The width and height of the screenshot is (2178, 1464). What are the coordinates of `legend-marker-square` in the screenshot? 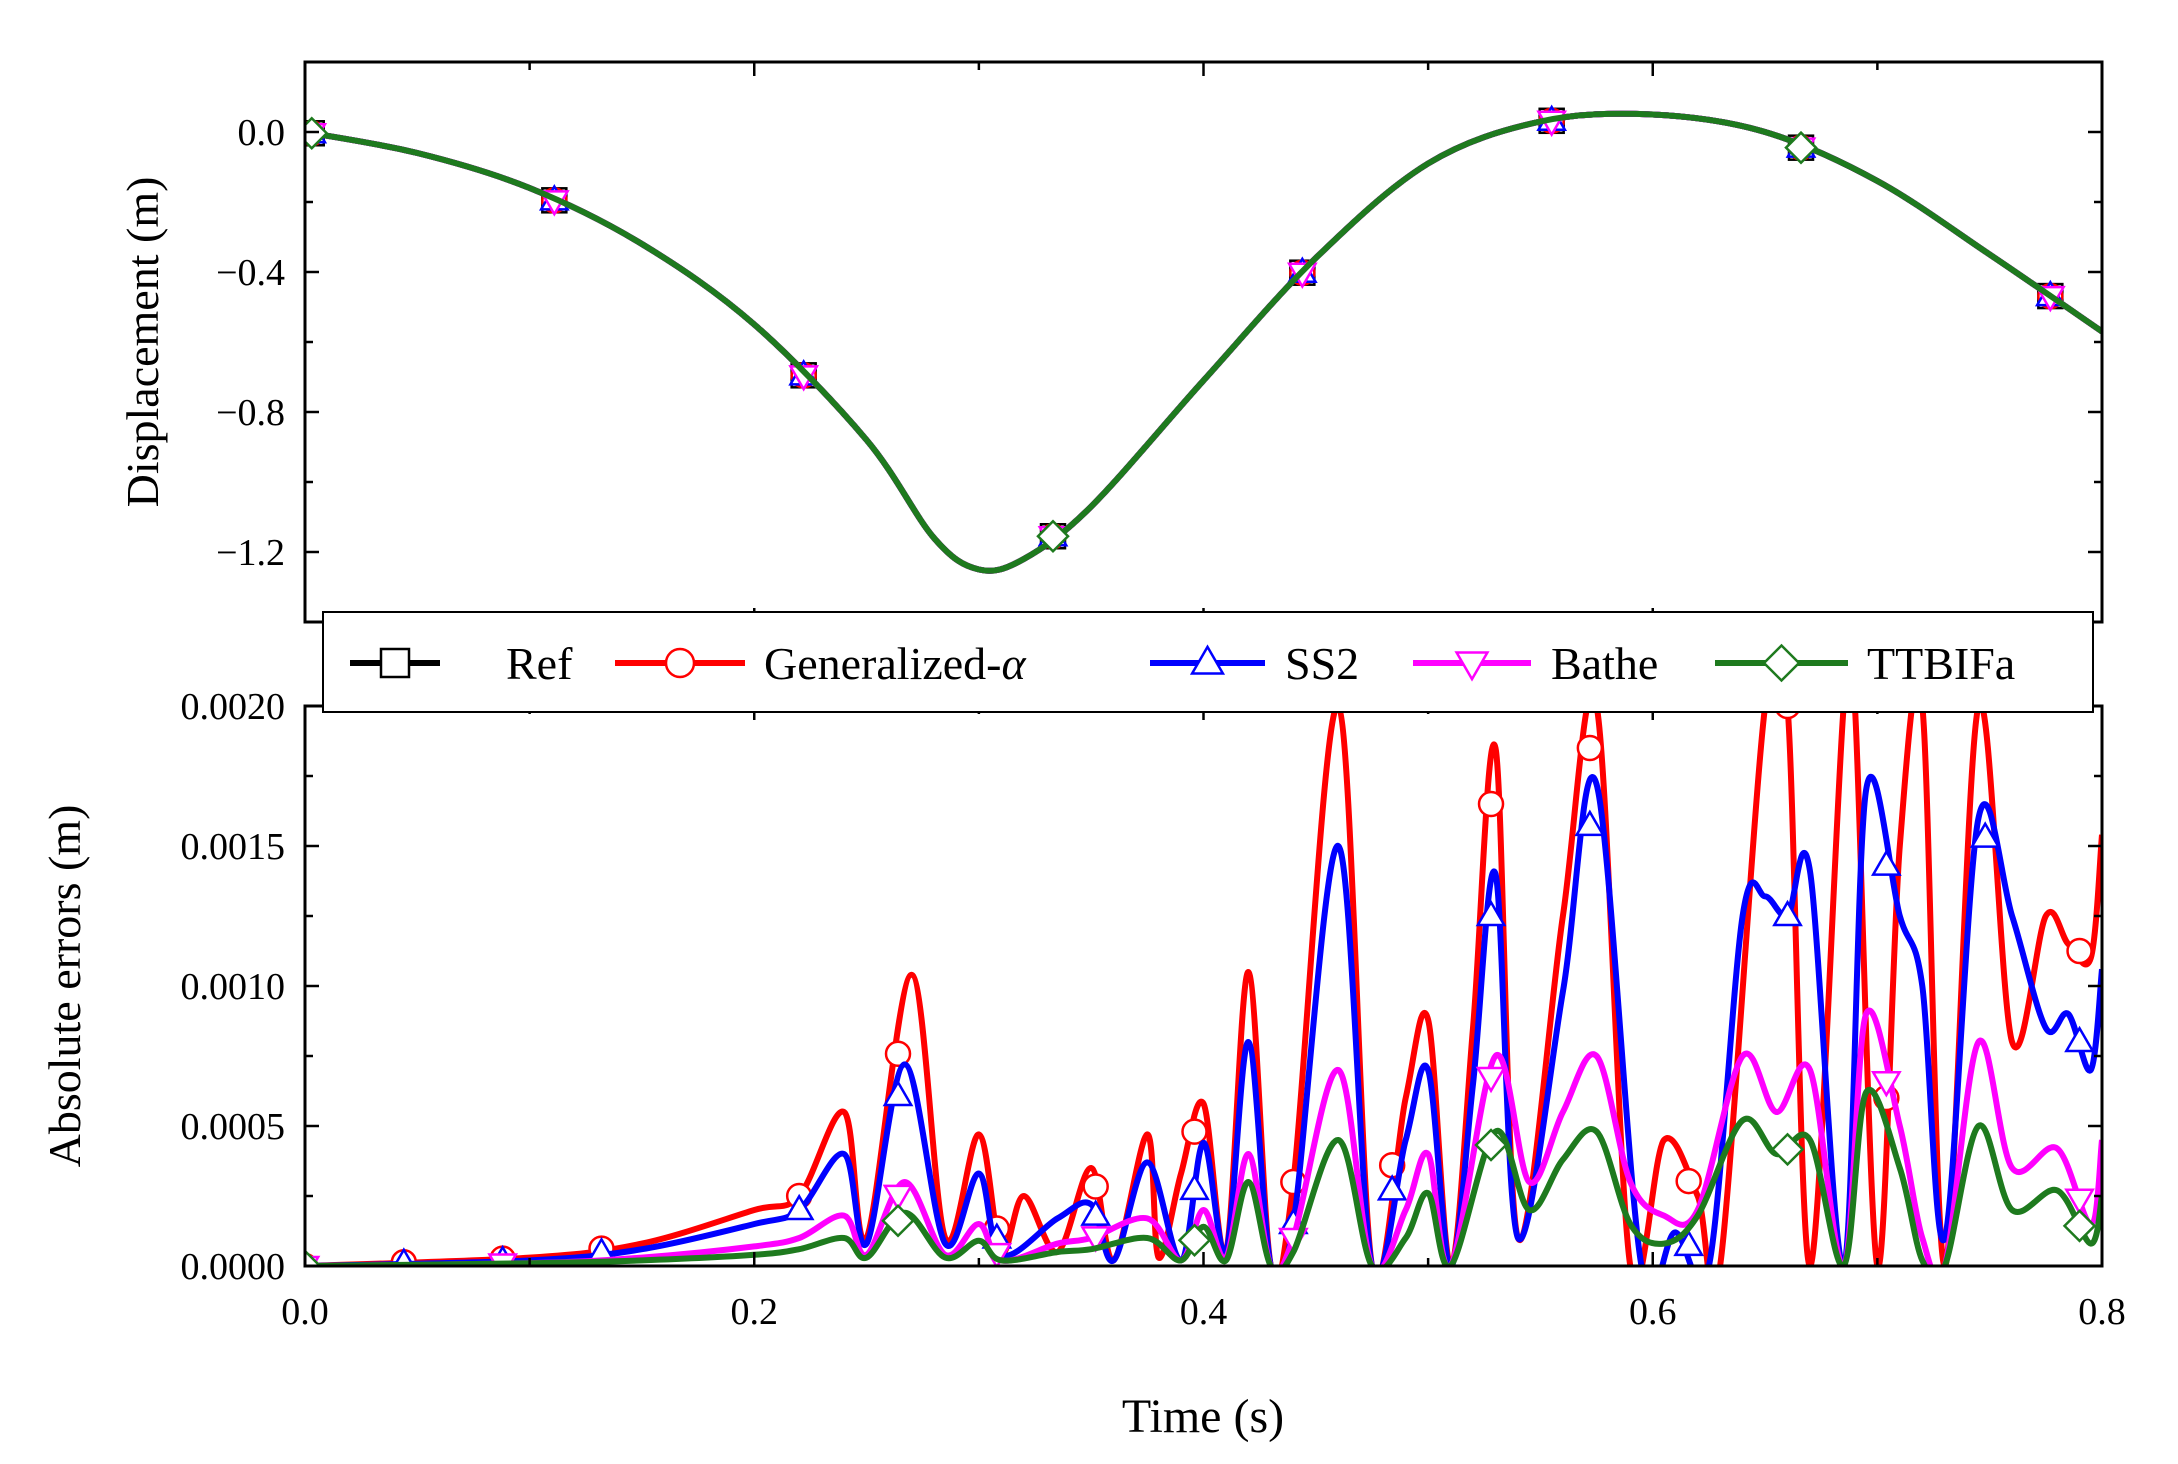 It's located at (395, 663).